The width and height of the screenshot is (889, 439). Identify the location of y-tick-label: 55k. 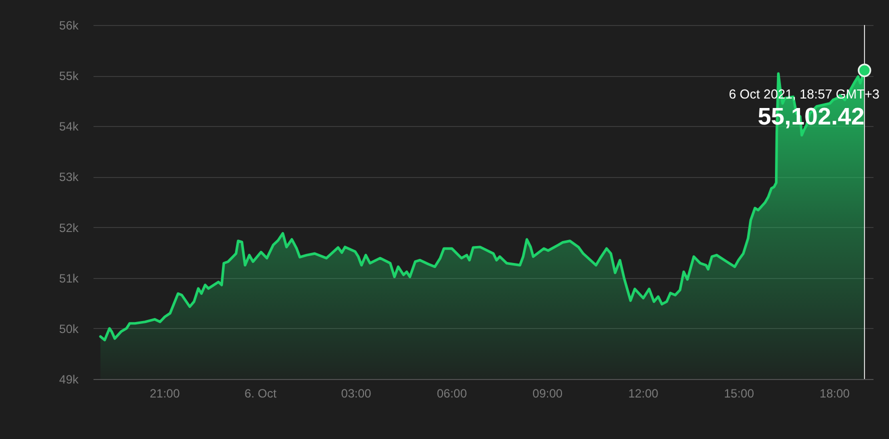
(69, 76).